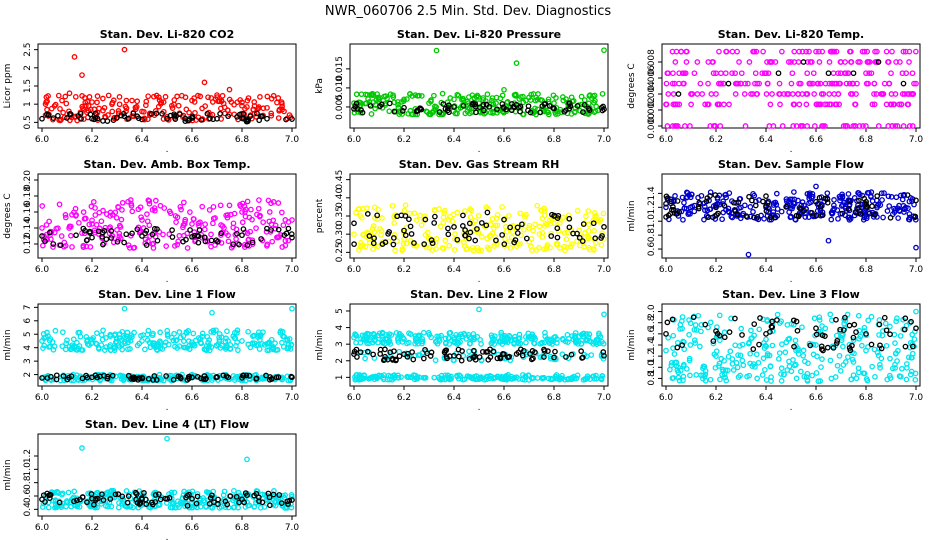 This screenshot has width=936, height=540. Describe the element at coordinates (340, 198) in the screenshot. I see `y-tick-label: 0.40` at that location.